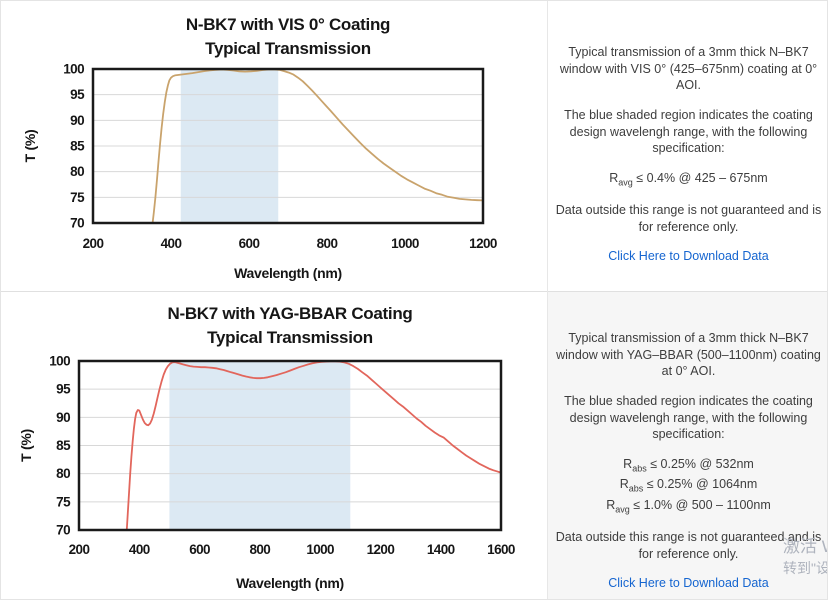  What do you see at coordinates (441, 549) in the screenshot?
I see `x-tick-label: 1400` at bounding box center [441, 549].